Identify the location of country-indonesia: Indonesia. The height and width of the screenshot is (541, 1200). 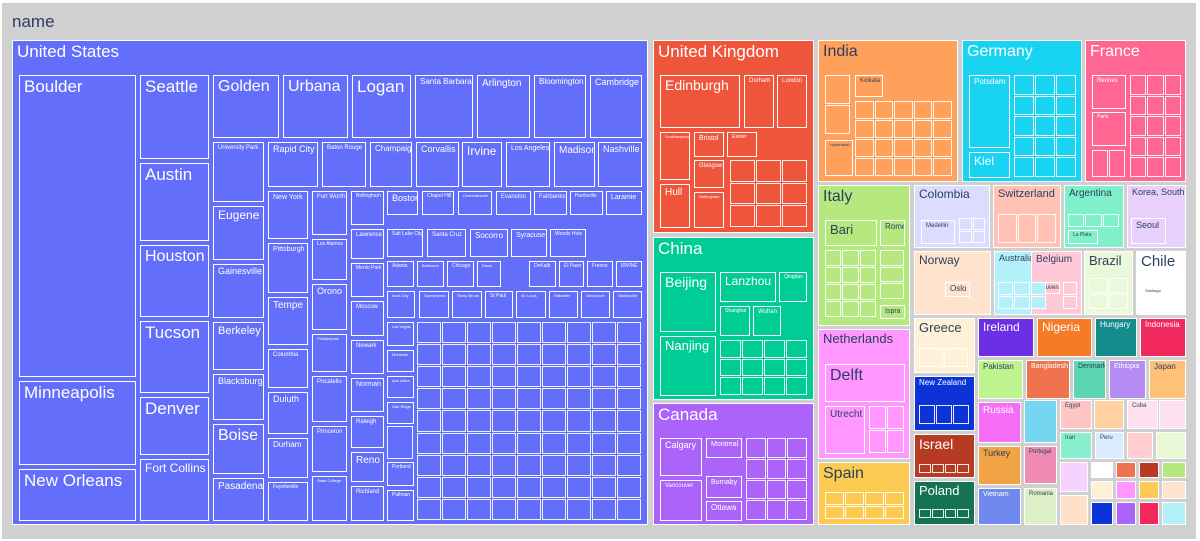
(1163, 337).